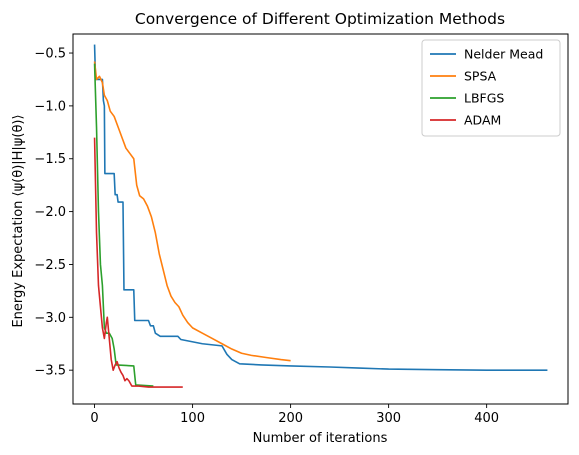 Image resolution: width=579 pixels, height=455 pixels. What do you see at coordinates (320, 438) in the screenshot?
I see `x-axis-label: Number of iterations` at bounding box center [320, 438].